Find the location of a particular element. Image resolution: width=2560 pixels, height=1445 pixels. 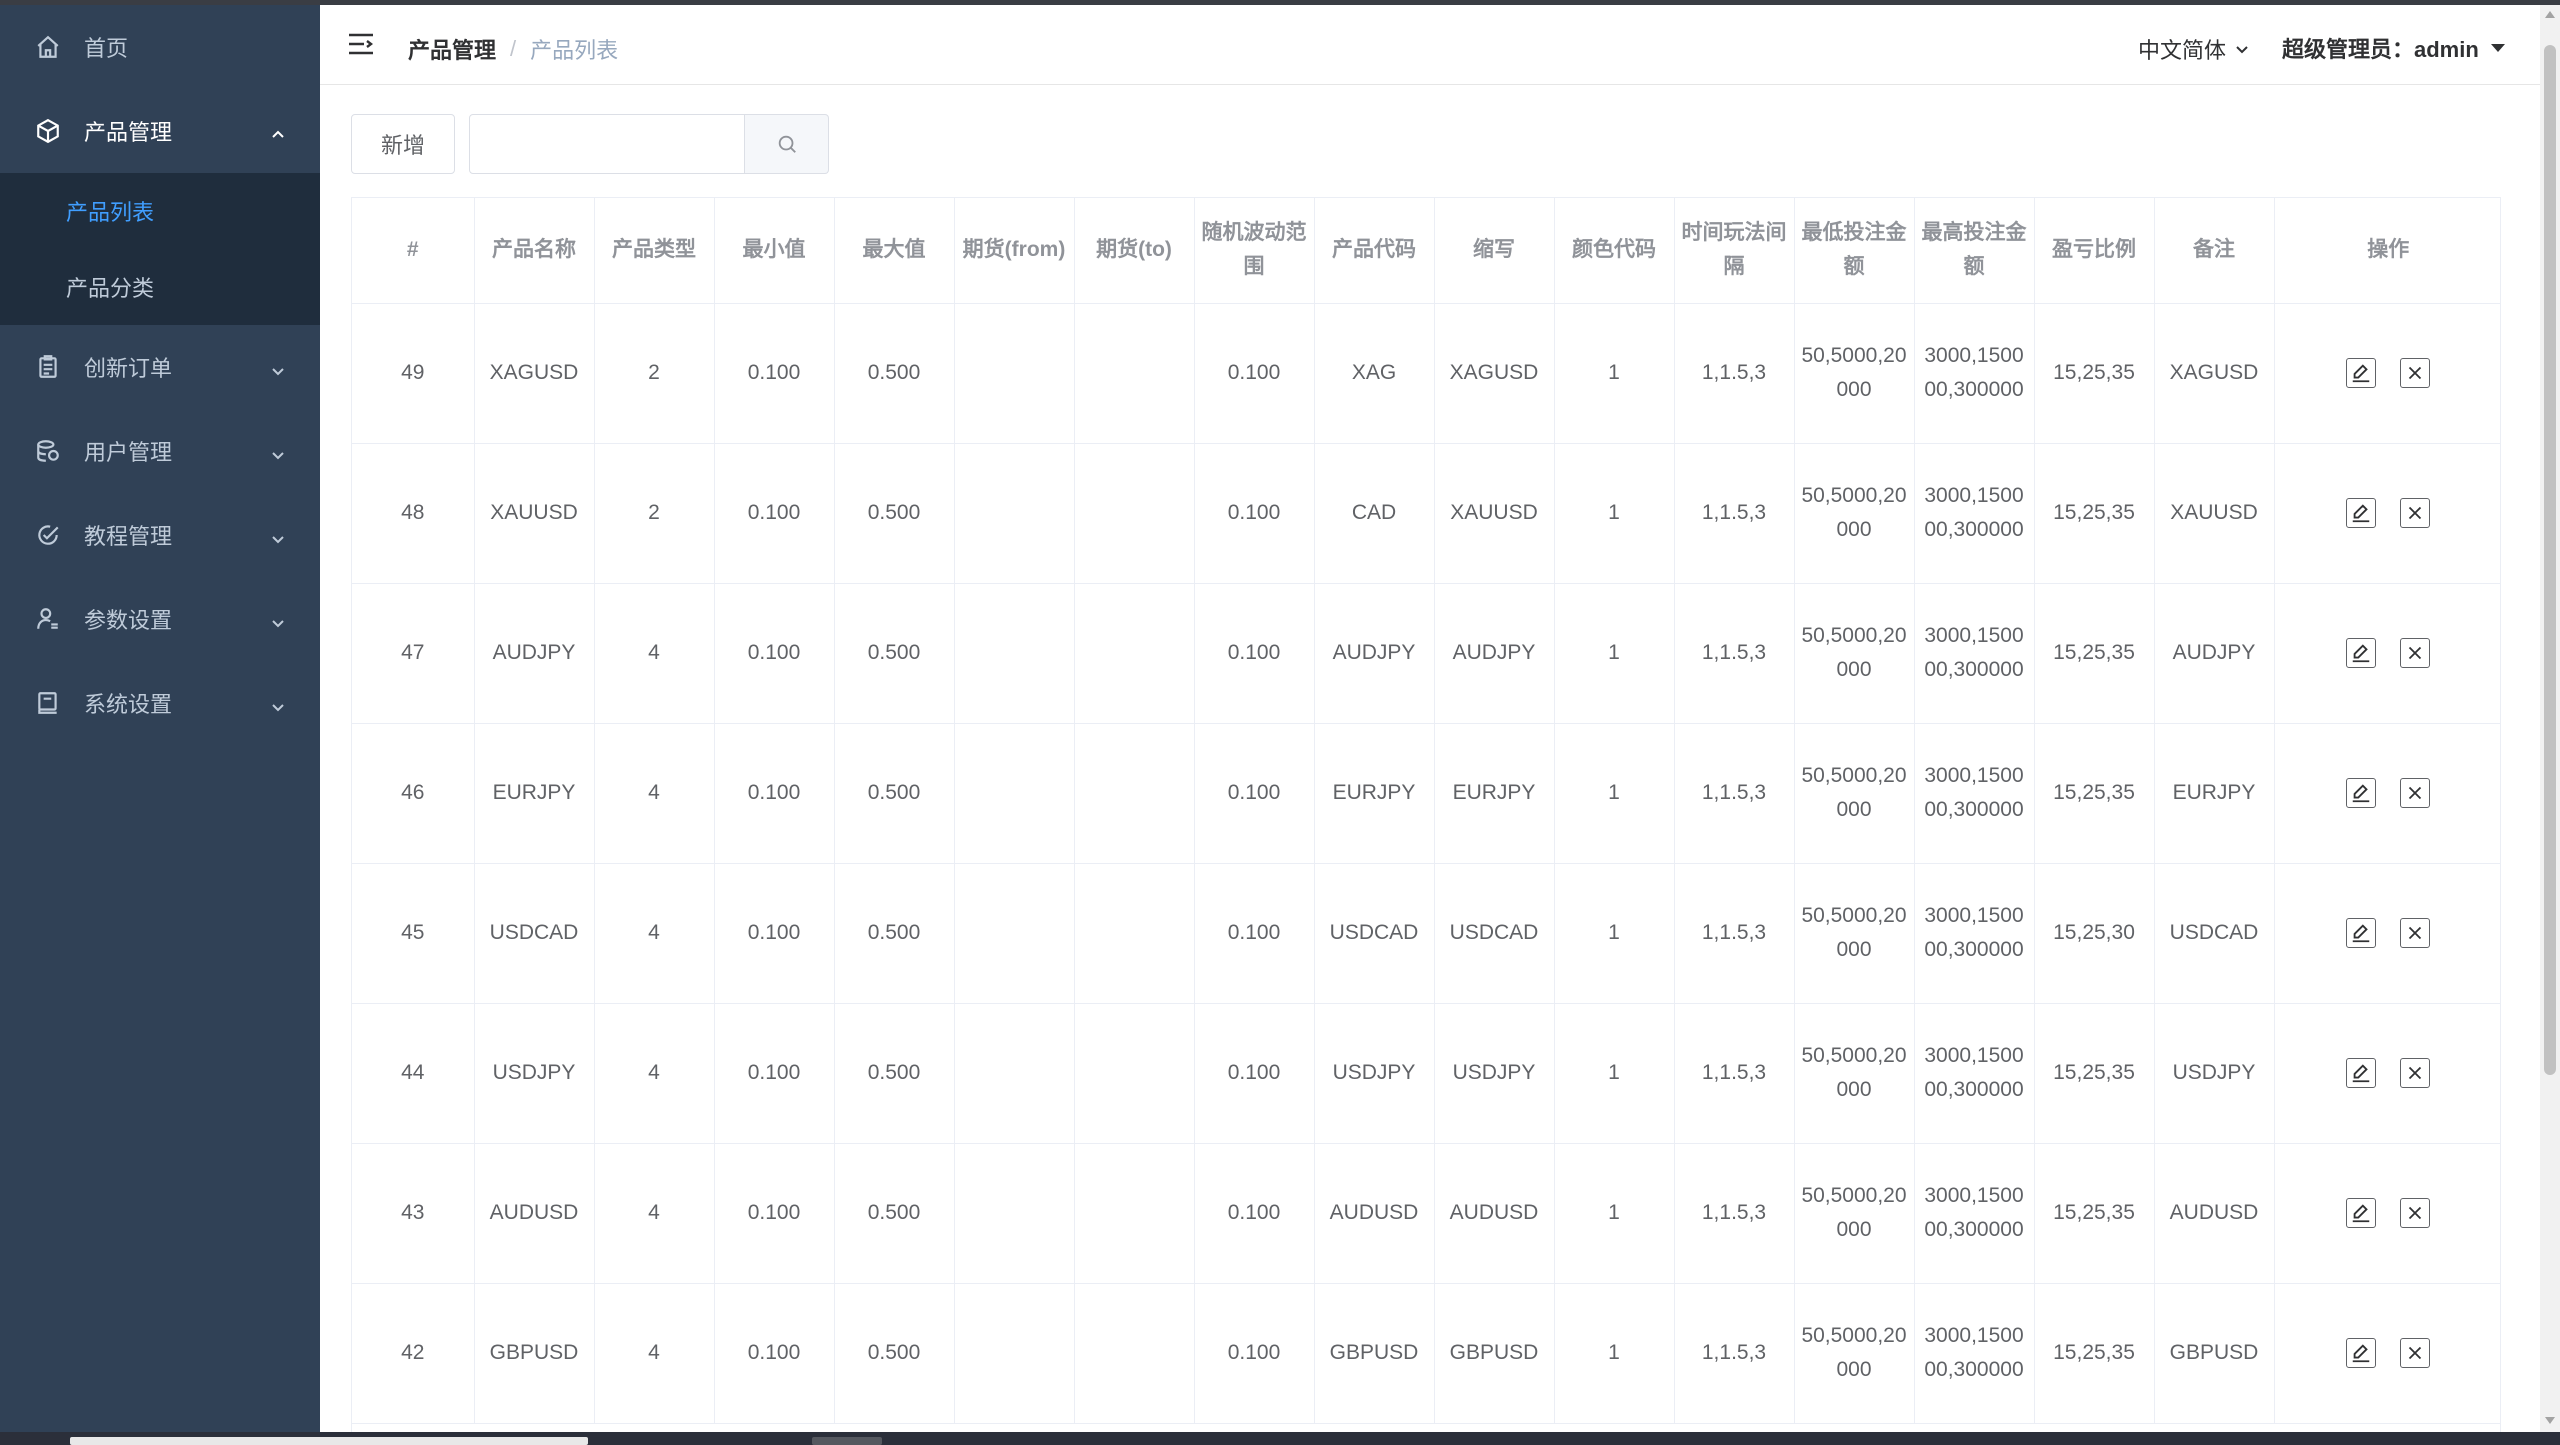

search-input is located at coordinates (607, 144).